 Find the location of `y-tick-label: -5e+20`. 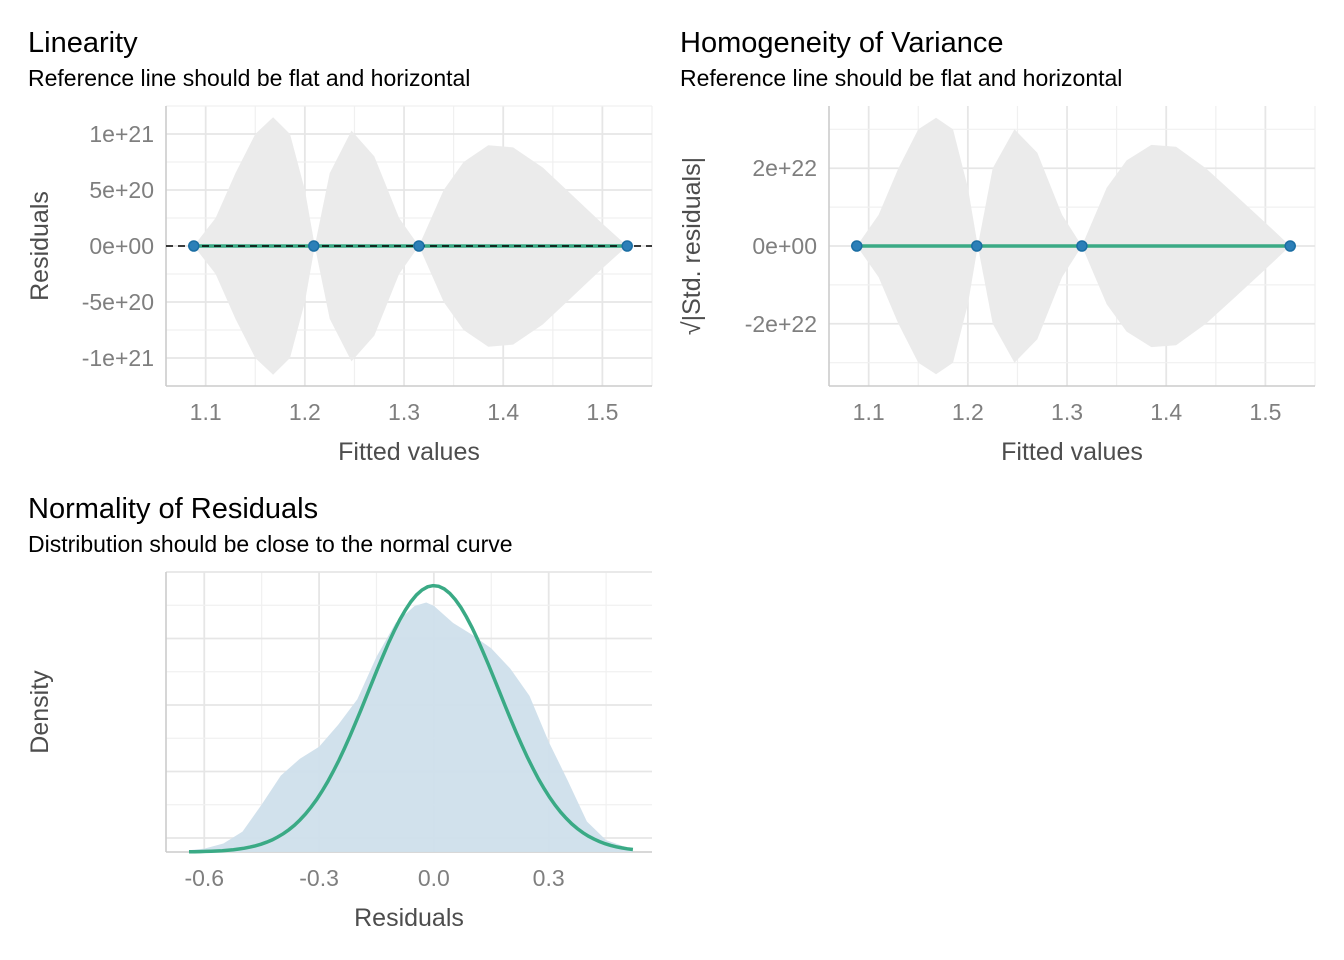

y-tick-label: -5e+20 is located at coordinates (118, 302).